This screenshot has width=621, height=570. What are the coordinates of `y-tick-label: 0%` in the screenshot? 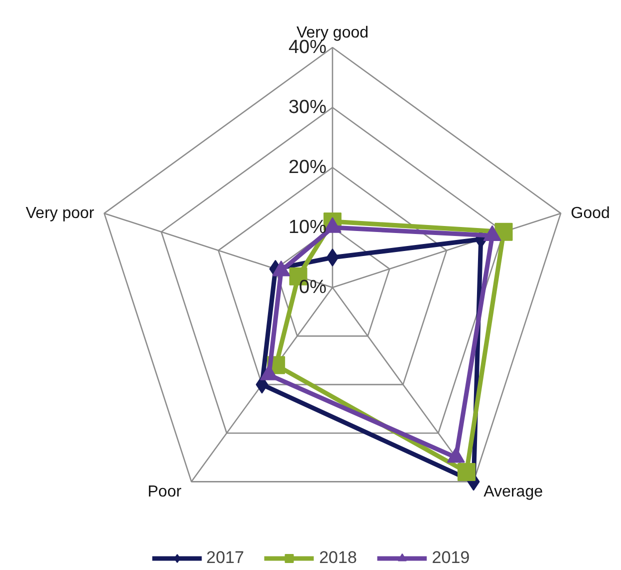 It's located at (313, 287).